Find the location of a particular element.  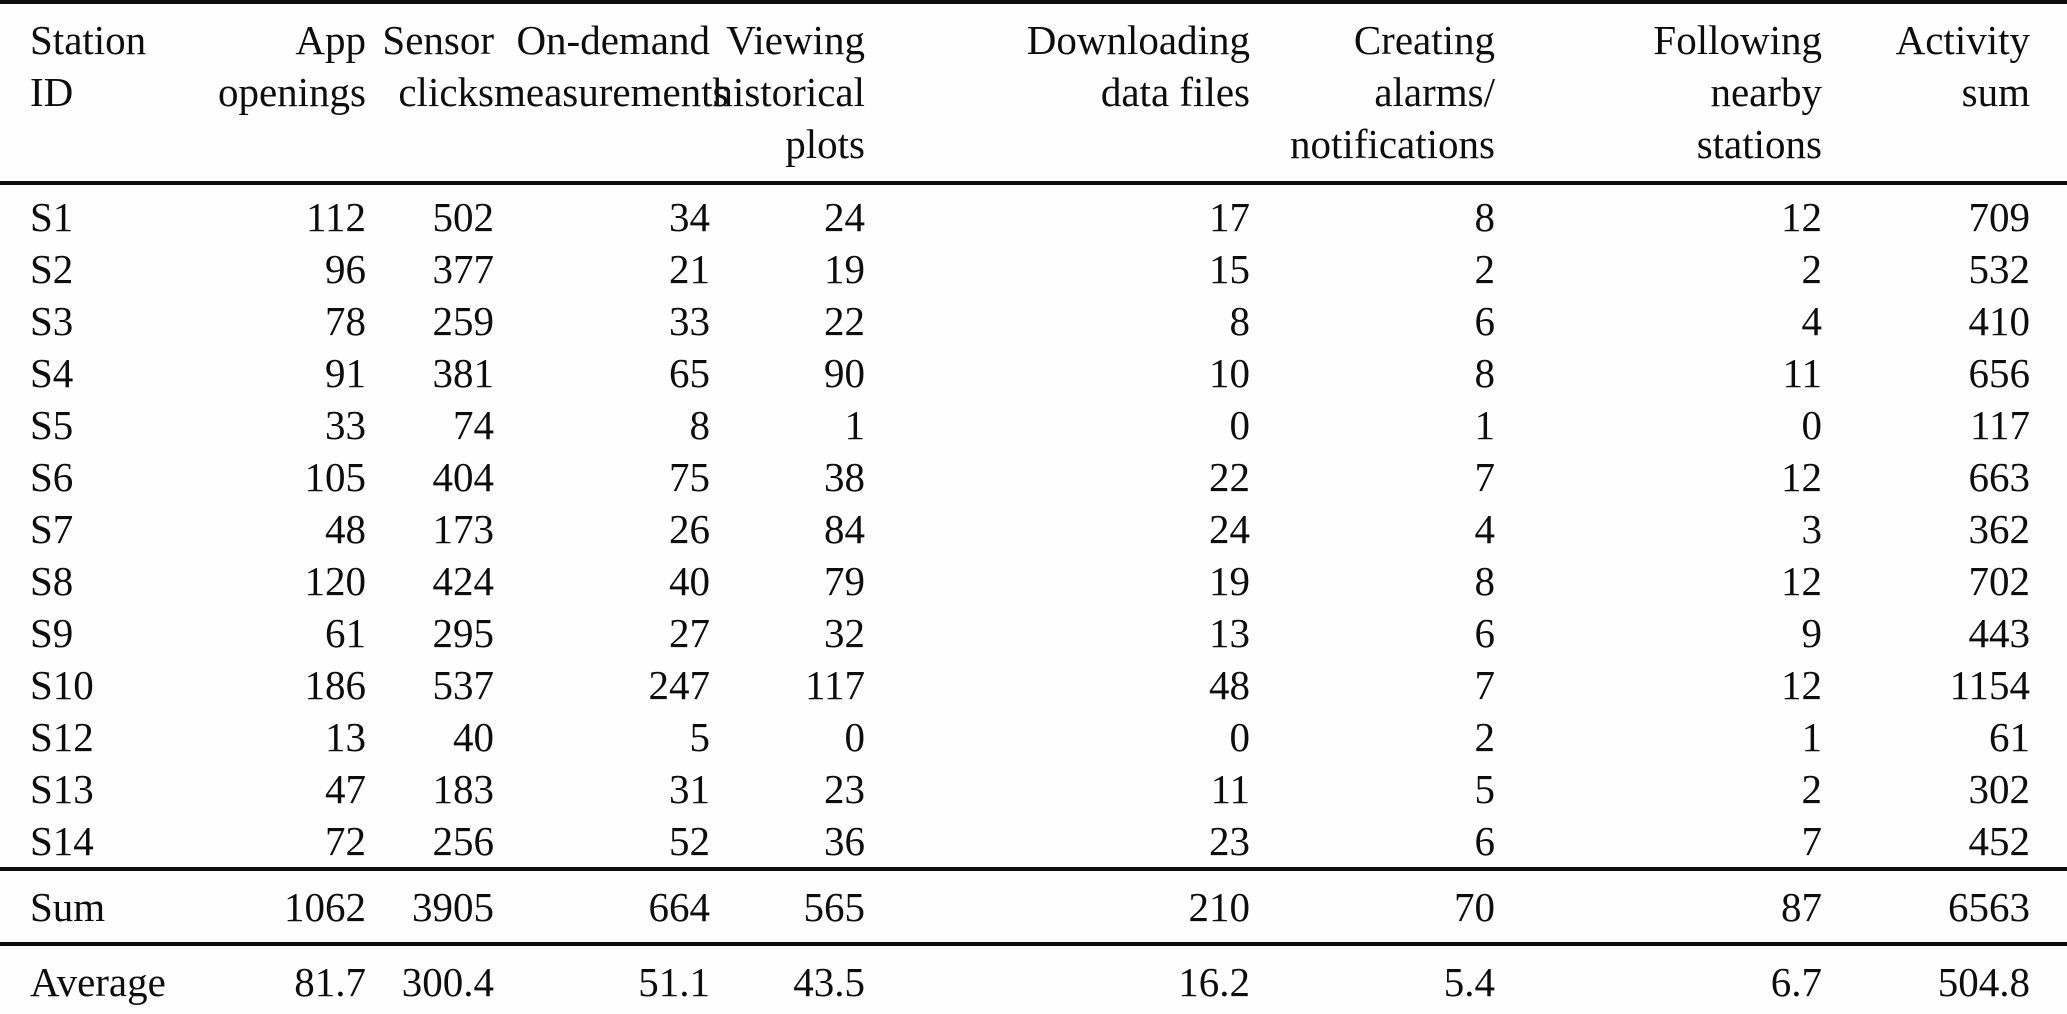

table-cell: 81.7 is located at coordinates (330, 981).